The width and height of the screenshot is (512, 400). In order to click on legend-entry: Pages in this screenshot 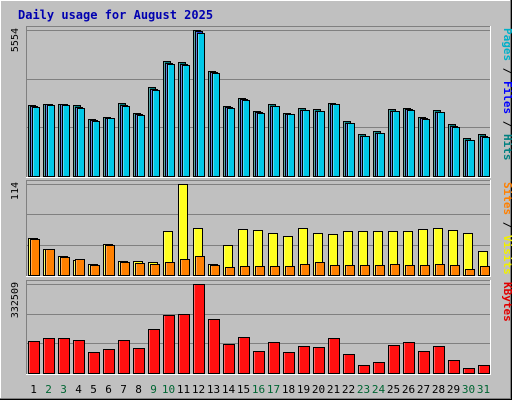, I will do `click(506, 44)`.